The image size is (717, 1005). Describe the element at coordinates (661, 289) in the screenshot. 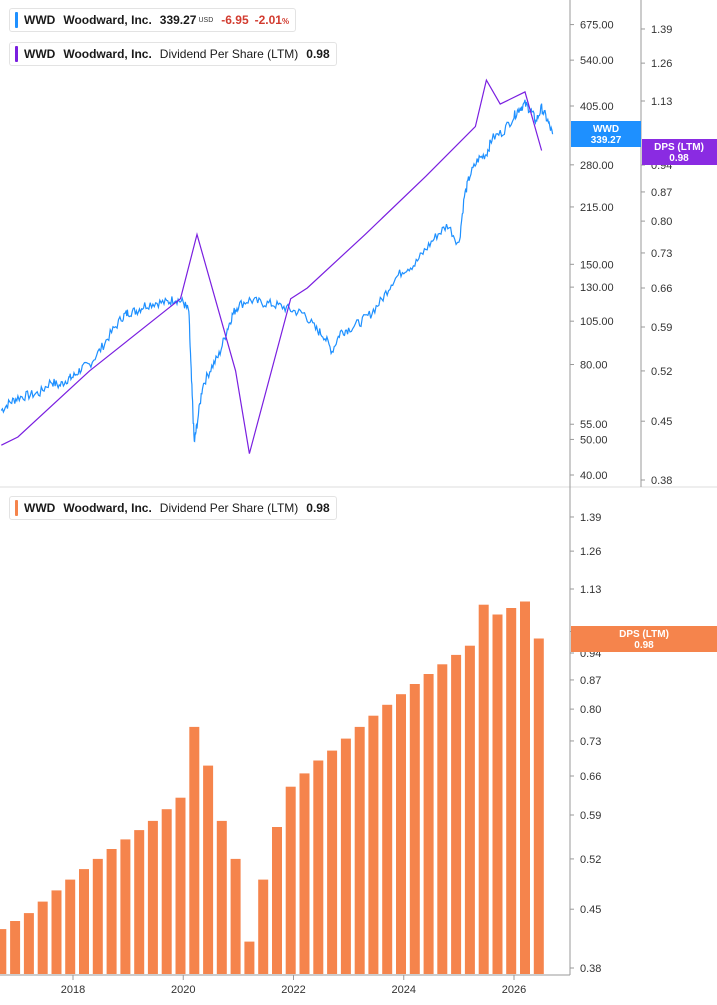

I see `dps-top-axis-label: 0.66` at that location.